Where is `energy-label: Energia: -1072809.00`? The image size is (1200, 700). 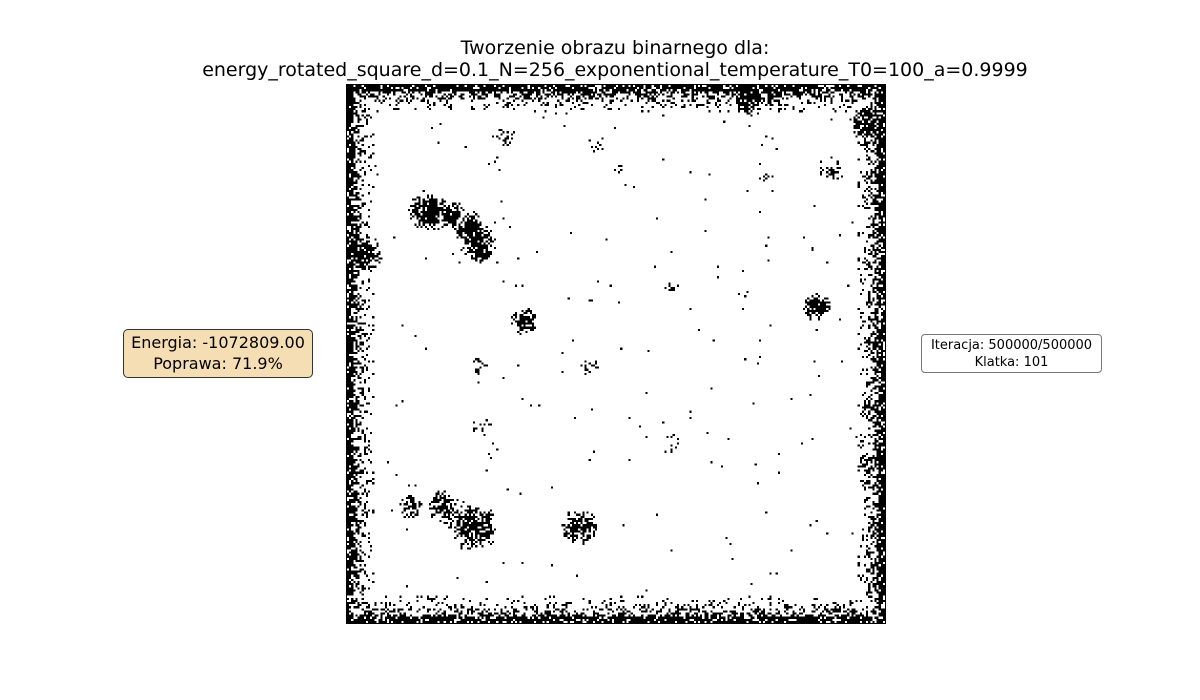
energy-label: Energia: -1072809.00 is located at coordinates (218, 342).